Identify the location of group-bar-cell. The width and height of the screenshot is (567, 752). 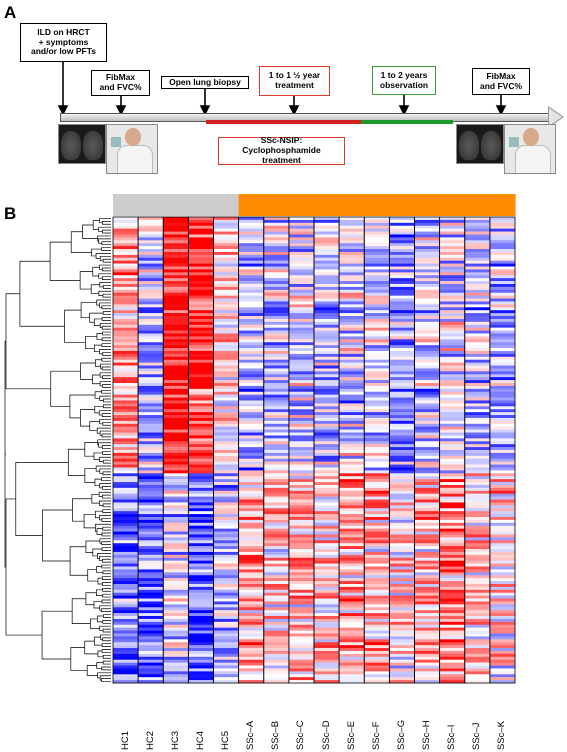
(201, 205).